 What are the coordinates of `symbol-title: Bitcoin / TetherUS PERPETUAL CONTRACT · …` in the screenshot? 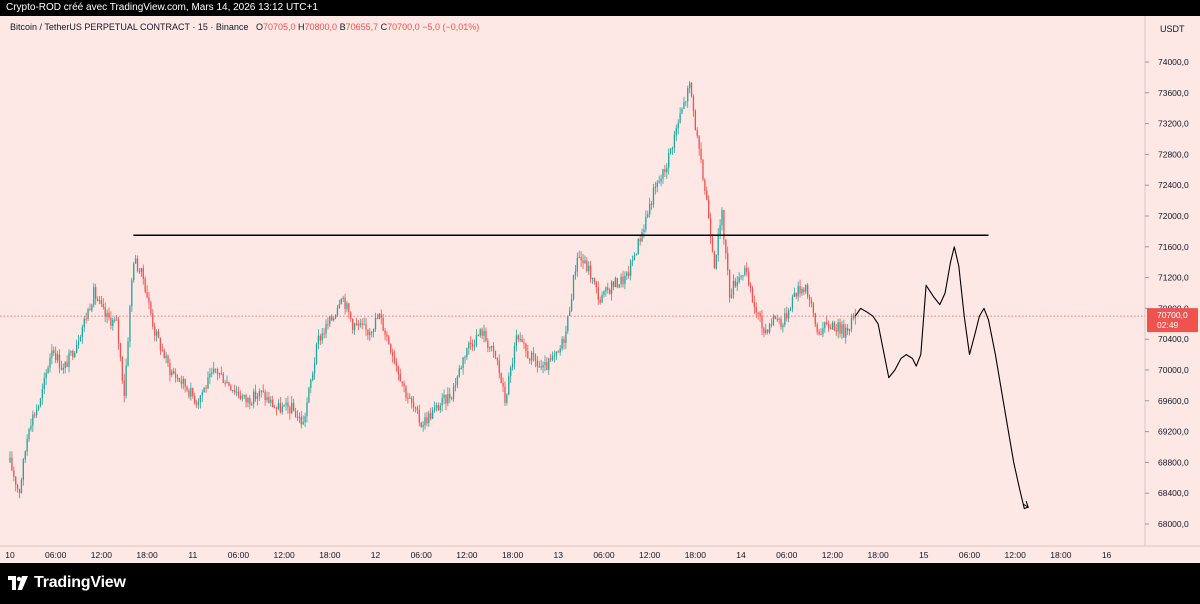 It's located at (129, 27).